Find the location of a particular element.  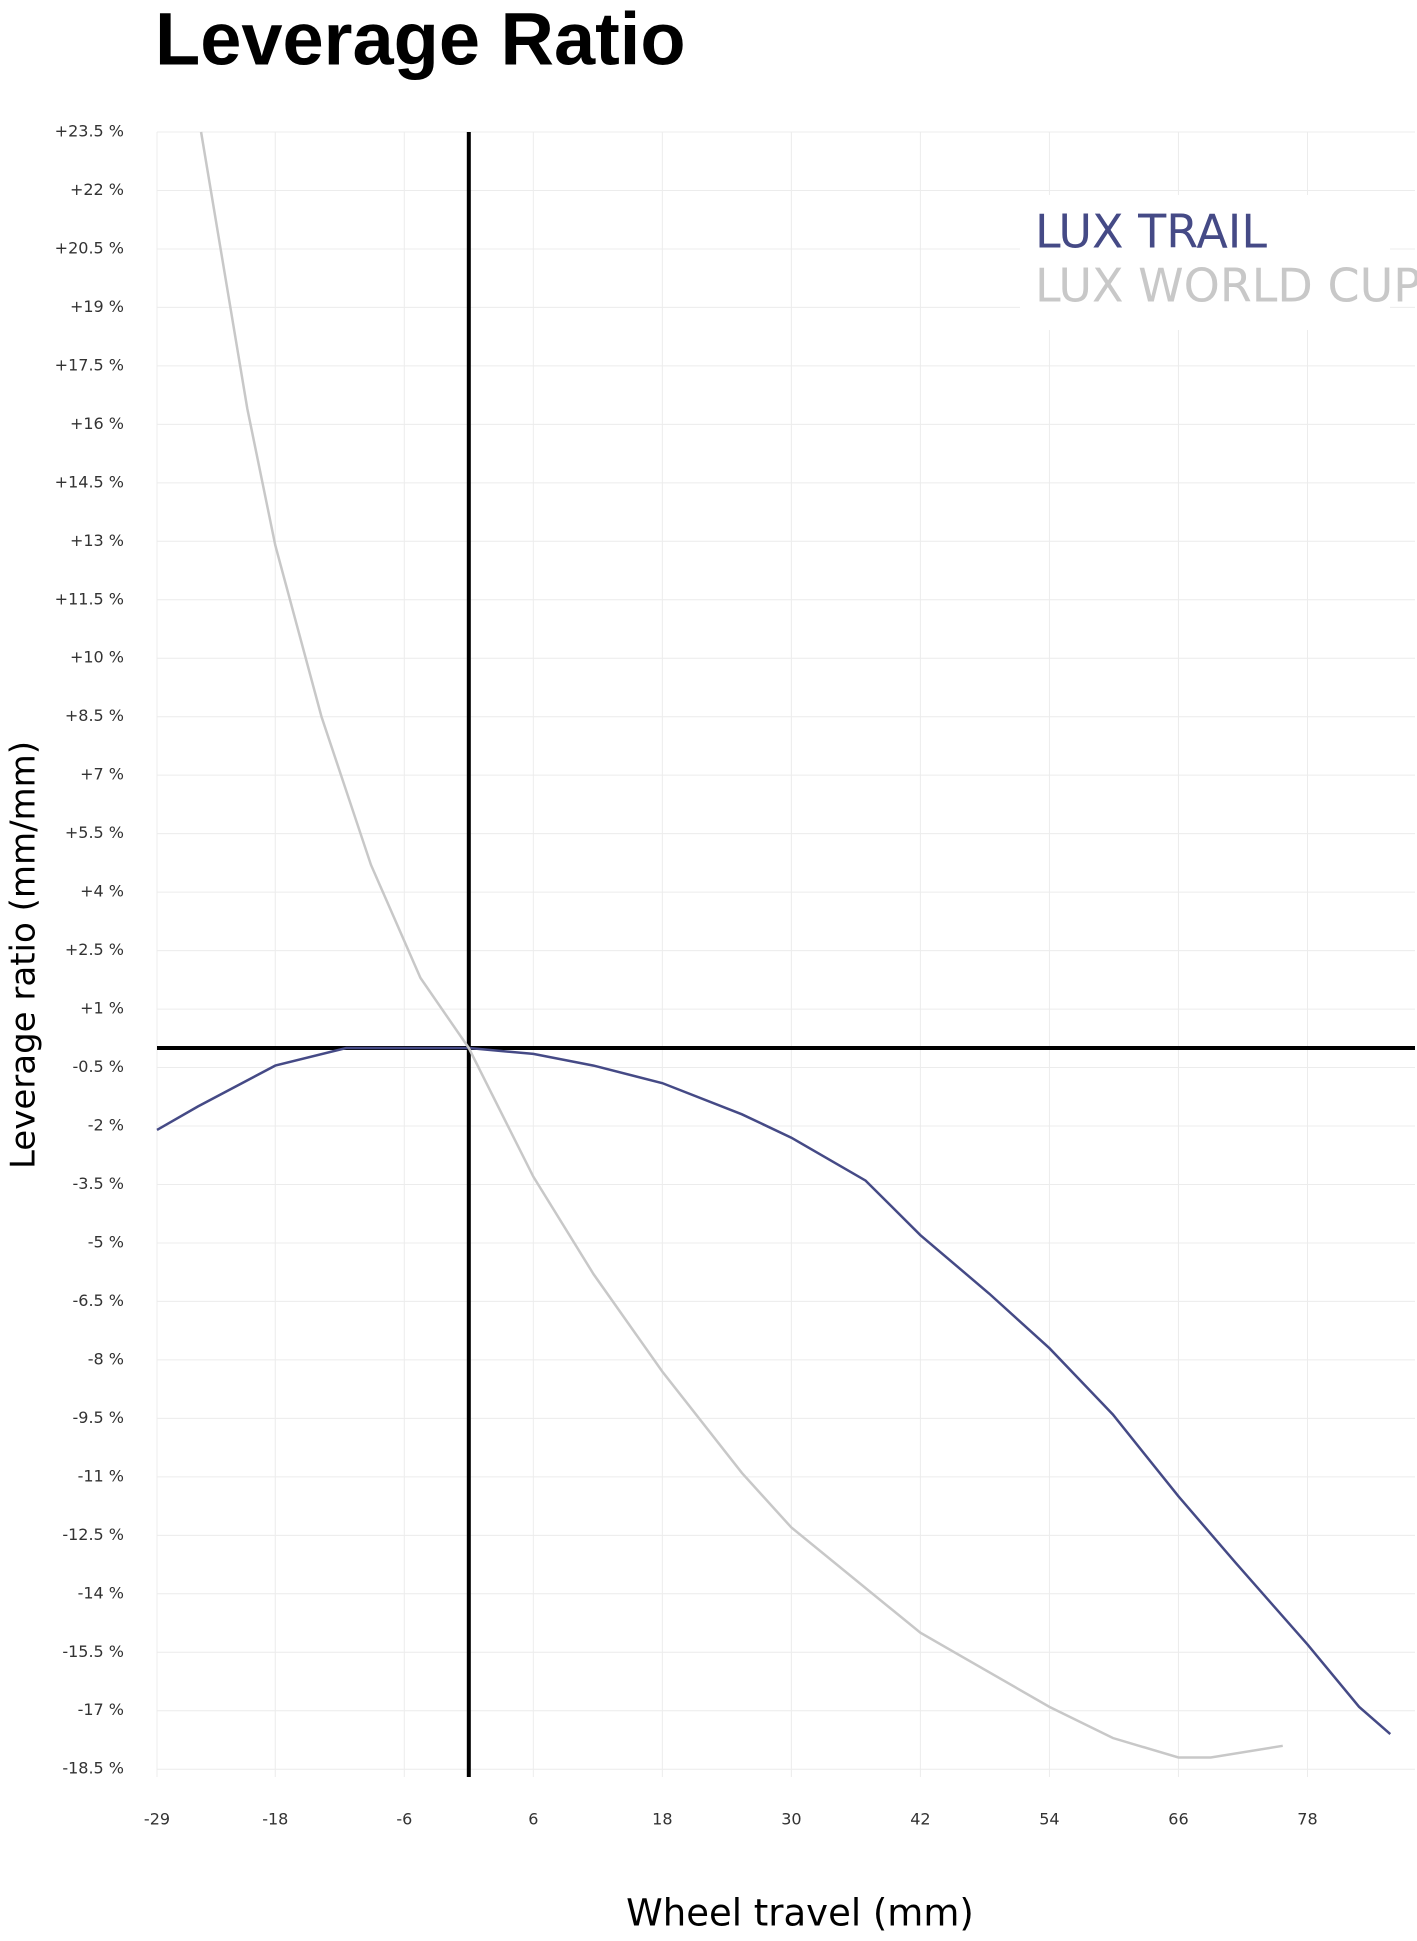

y-tick-label: +2.5 % is located at coordinates (94, 949).